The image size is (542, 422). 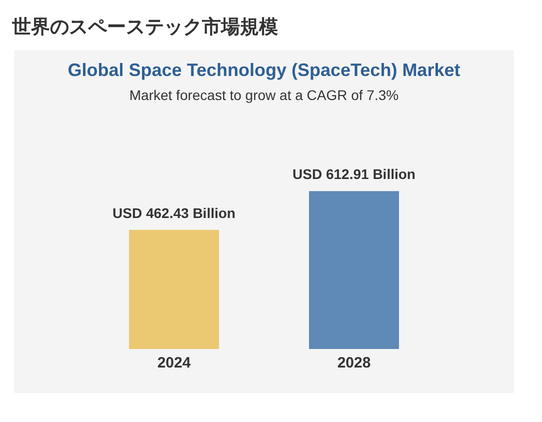 What do you see at coordinates (174, 212) in the screenshot?
I see `data-label: USD 462.43 Billion` at bounding box center [174, 212].